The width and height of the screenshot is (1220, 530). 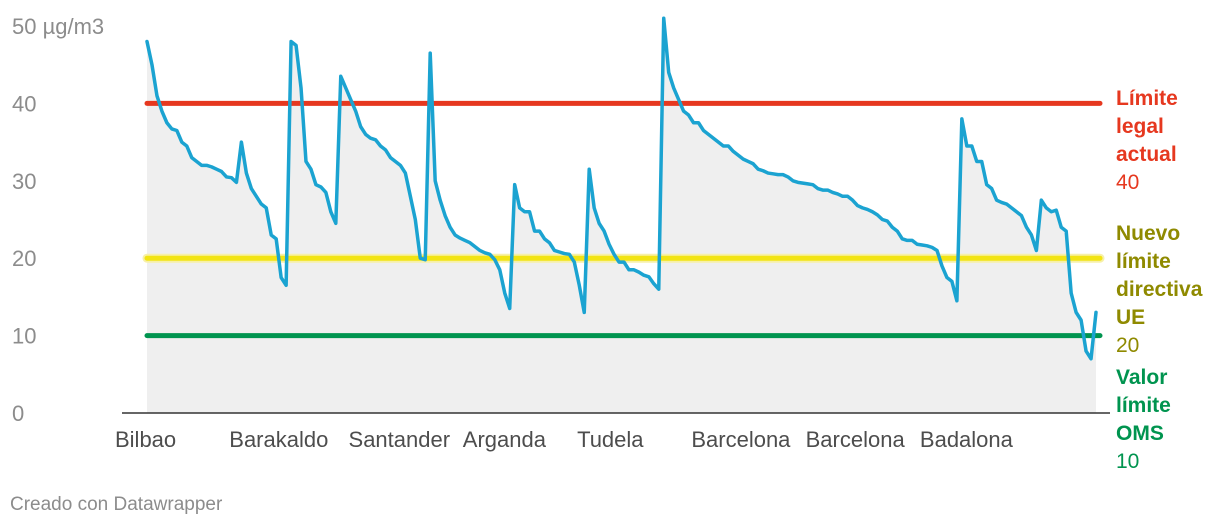 I want to click on legal-limit-label: Límite, so click(x=1147, y=98).